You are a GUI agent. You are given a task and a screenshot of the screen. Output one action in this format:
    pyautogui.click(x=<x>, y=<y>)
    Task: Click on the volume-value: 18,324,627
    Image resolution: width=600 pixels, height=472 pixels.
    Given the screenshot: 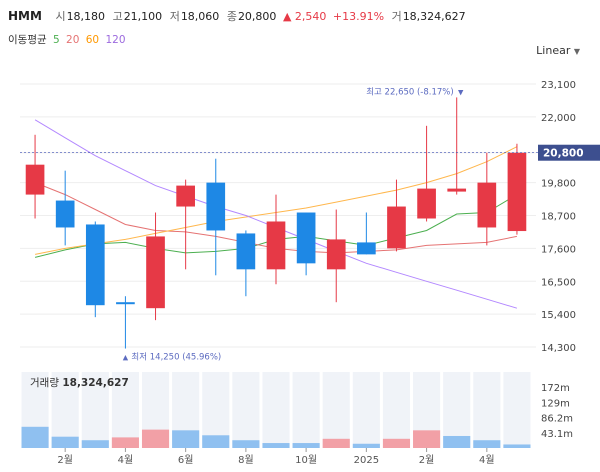 What is the action you would take?
    pyautogui.click(x=434, y=16)
    